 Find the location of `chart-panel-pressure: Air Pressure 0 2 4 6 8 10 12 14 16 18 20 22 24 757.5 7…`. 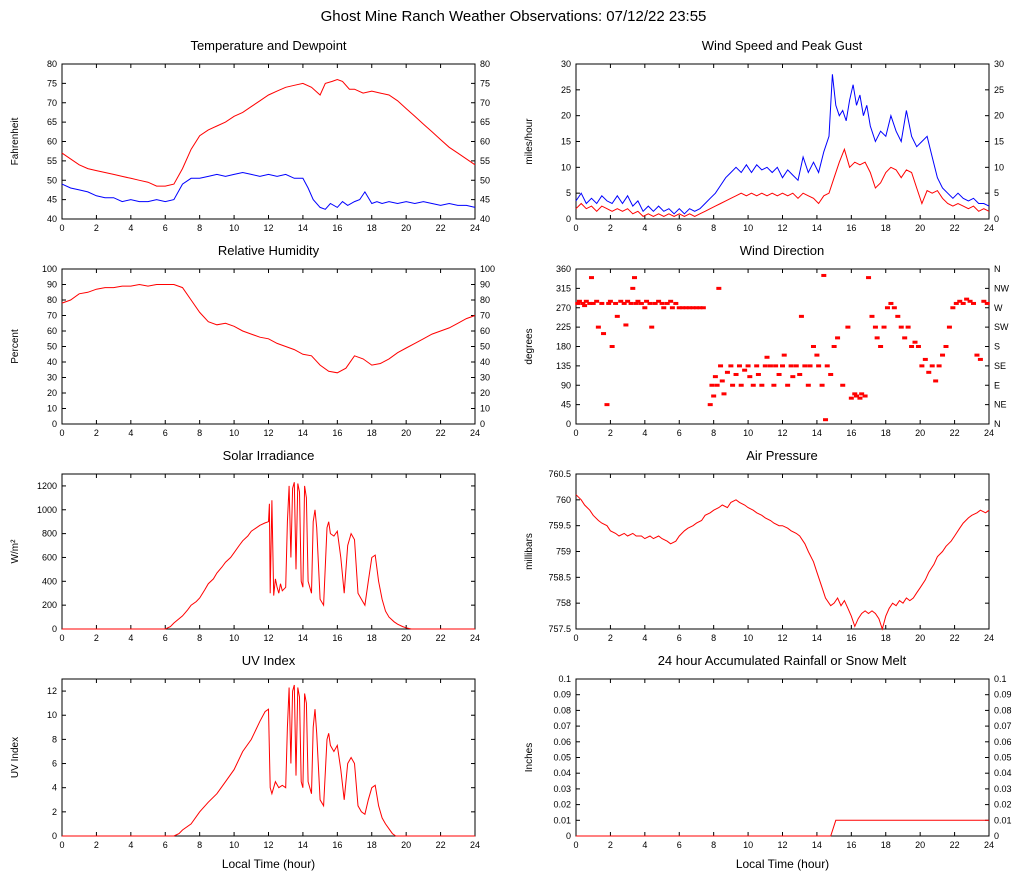

chart-panel-pressure: Air Pressure 0 2 4 6 8 10 12 14 16 18 20 22 24 757.5 7… is located at coordinates (770, 548).